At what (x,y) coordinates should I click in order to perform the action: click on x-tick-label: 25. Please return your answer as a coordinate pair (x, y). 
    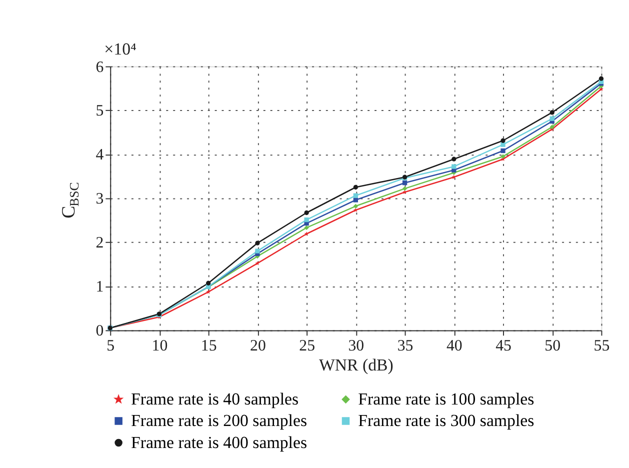
    Looking at the image, I should click on (307, 346).